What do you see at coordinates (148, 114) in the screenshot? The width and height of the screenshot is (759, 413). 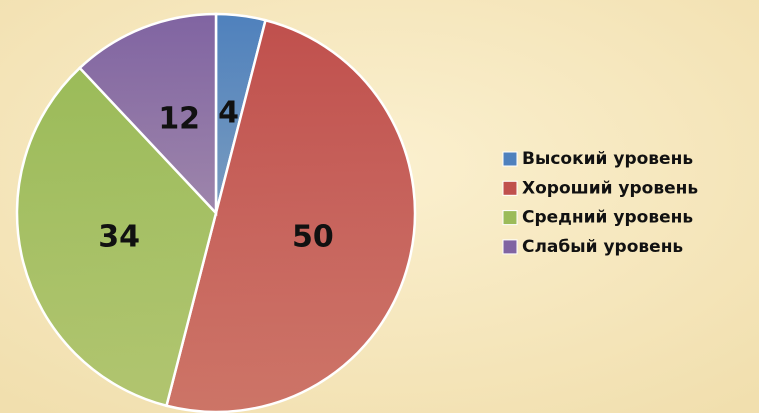 I see `pie-slice` at bounding box center [148, 114].